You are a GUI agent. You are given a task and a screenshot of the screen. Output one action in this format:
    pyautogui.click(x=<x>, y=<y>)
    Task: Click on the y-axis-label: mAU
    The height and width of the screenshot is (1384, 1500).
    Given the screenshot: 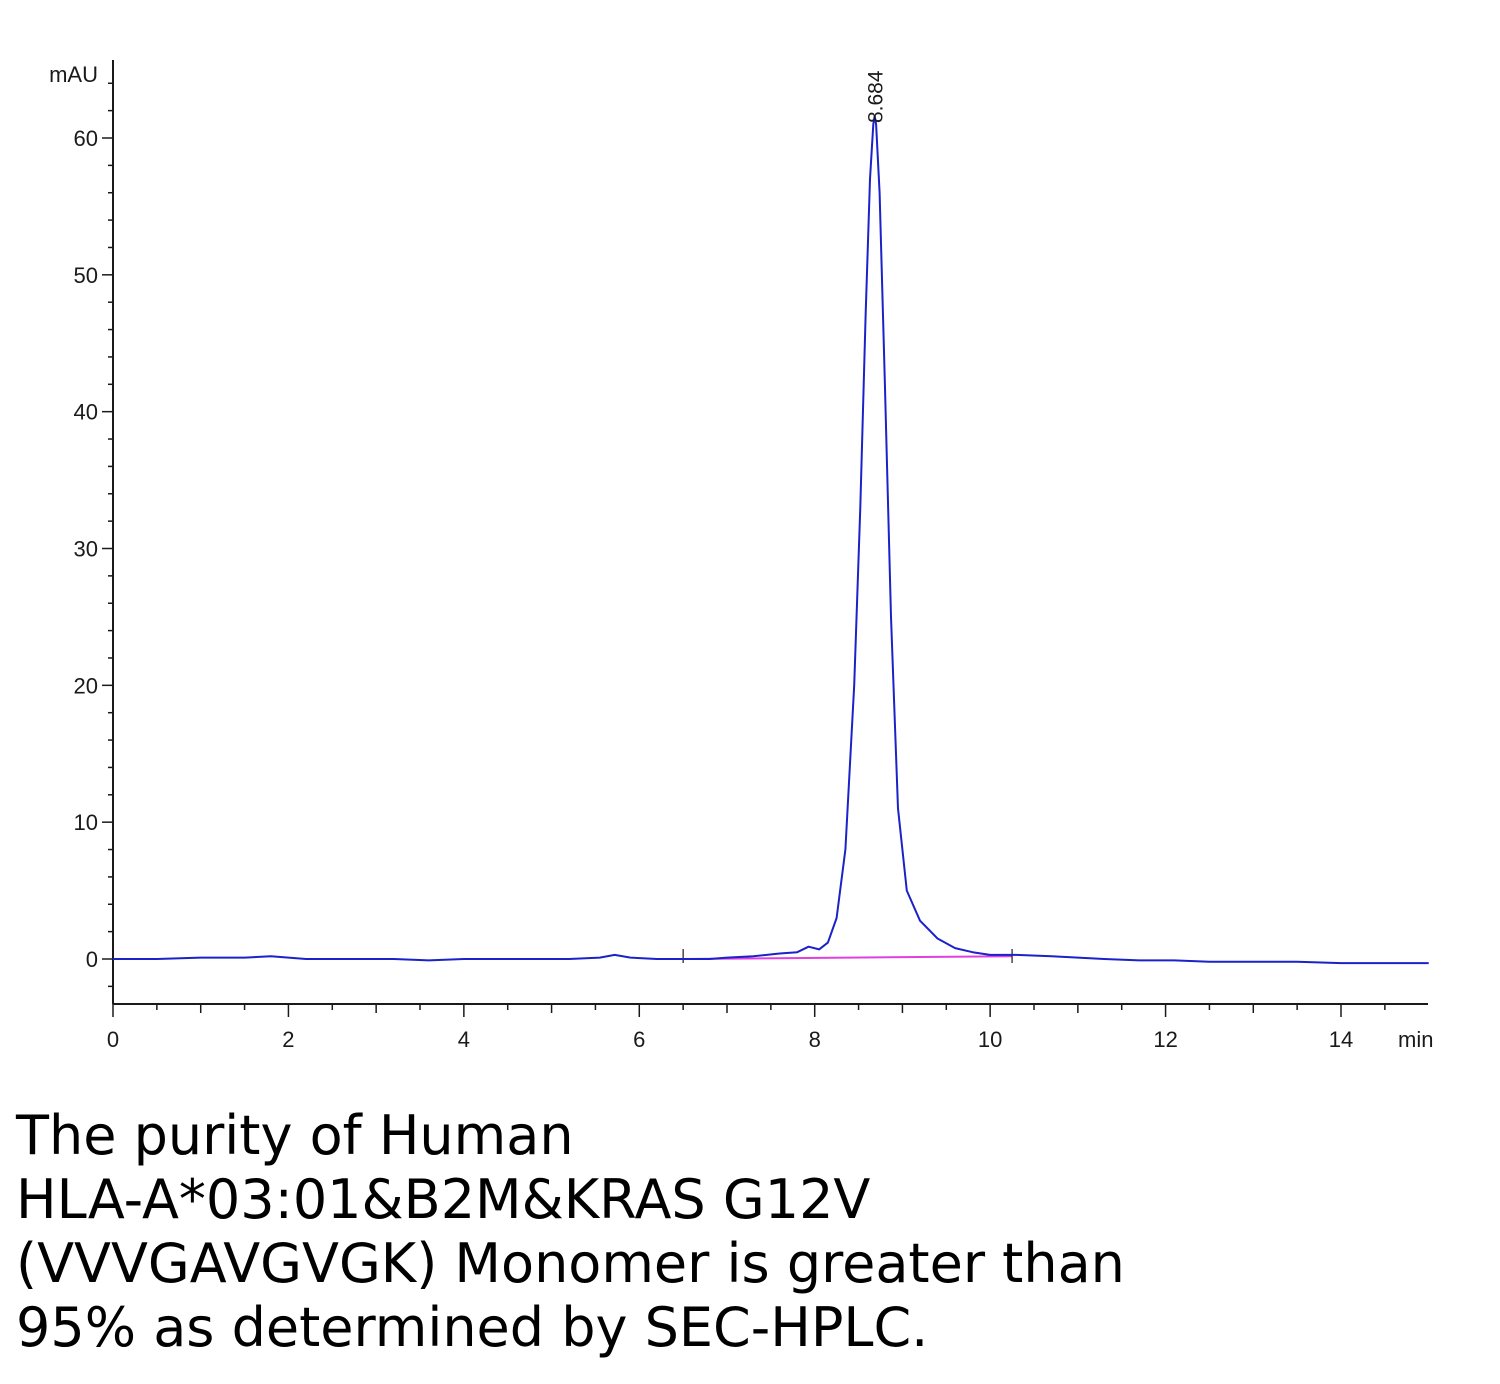 What is the action you would take?
    pyautogui.click(x=73, y=74)
    